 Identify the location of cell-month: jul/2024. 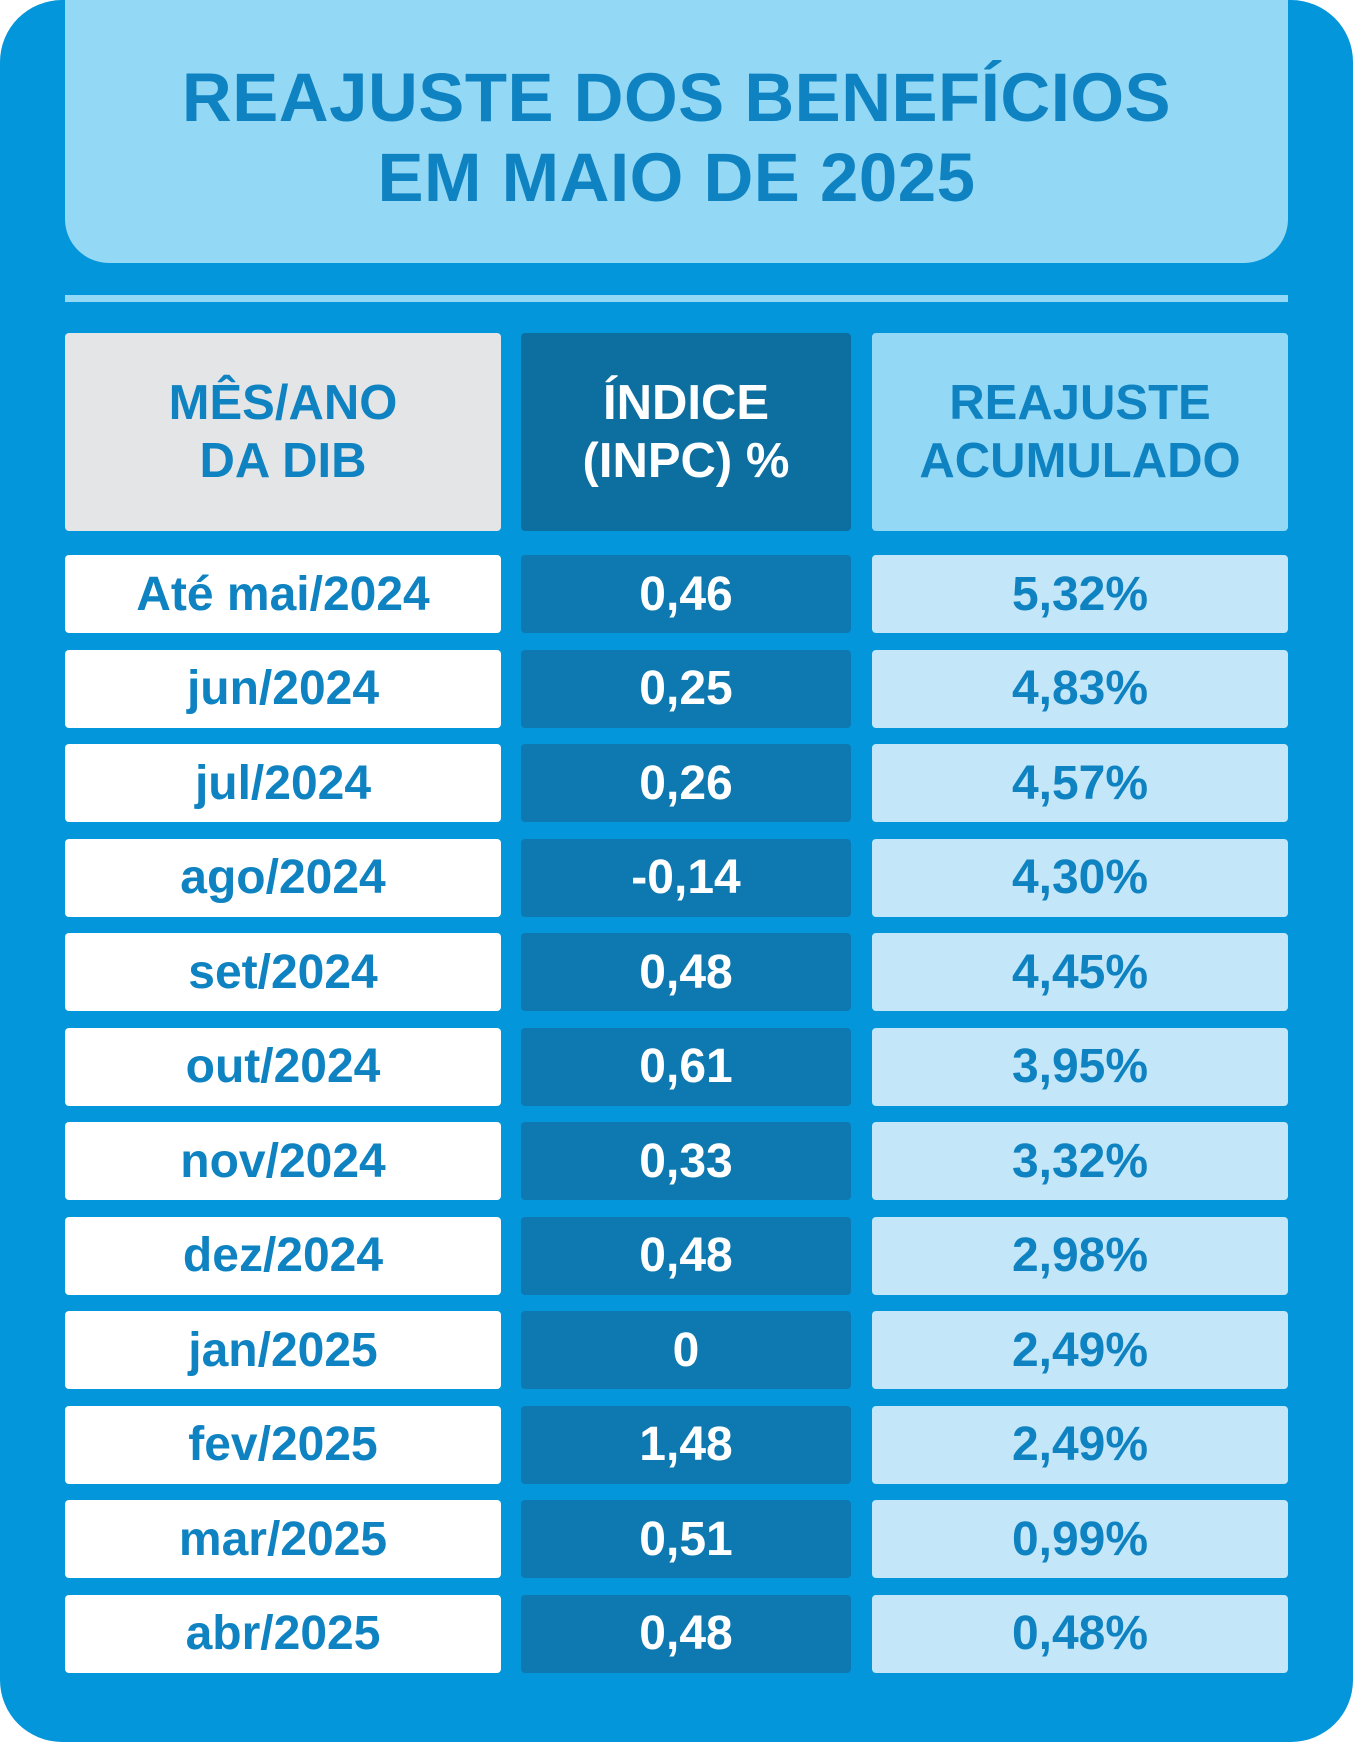
(283, 783).